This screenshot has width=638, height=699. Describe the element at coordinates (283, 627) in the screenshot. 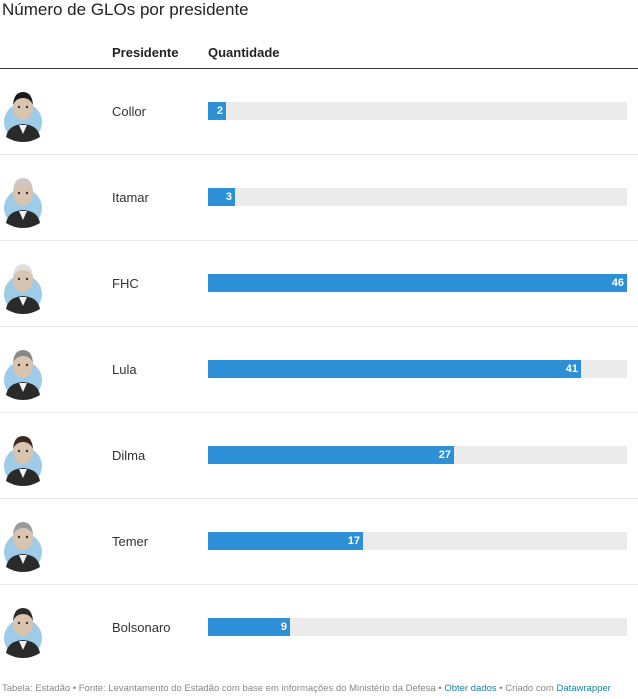

I see `bar-value-label: 9` at that location.